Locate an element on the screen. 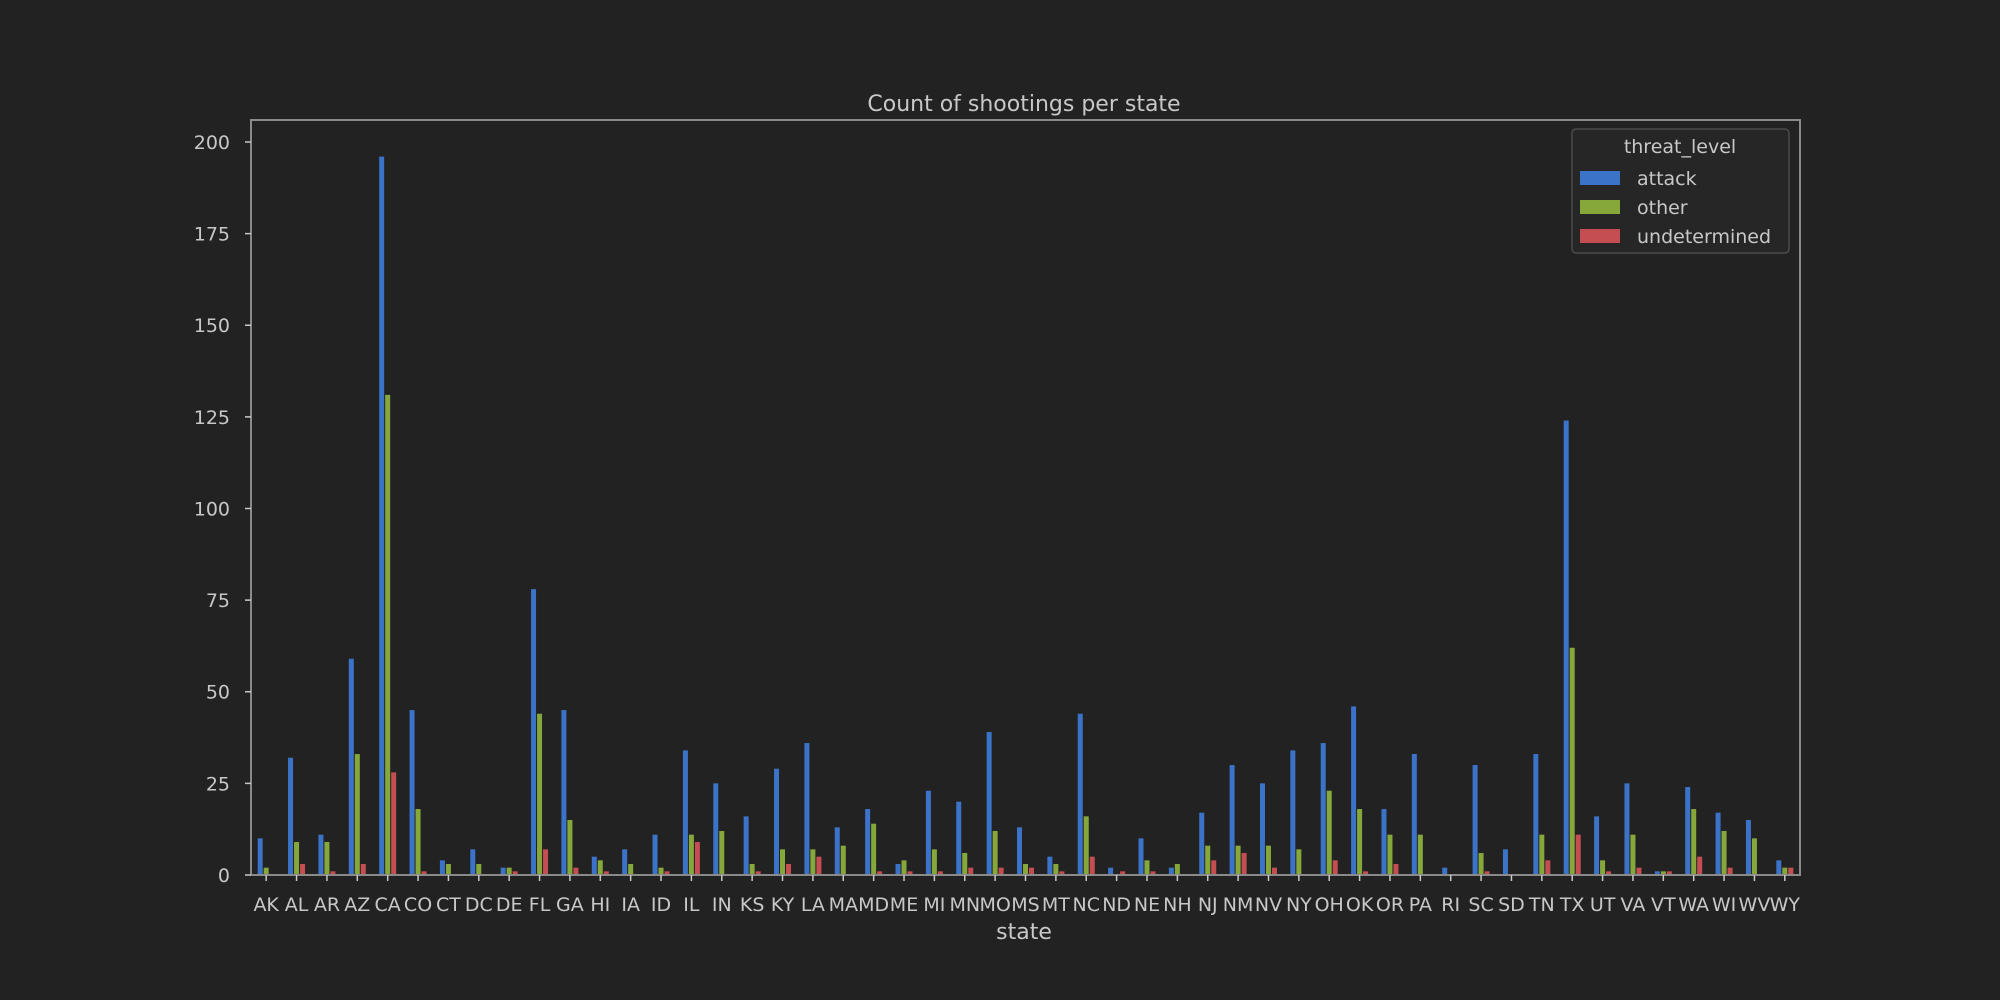 This screenshot has height=1000, width=2000. bar-attack-OR is located at coordinates (1384, 842).